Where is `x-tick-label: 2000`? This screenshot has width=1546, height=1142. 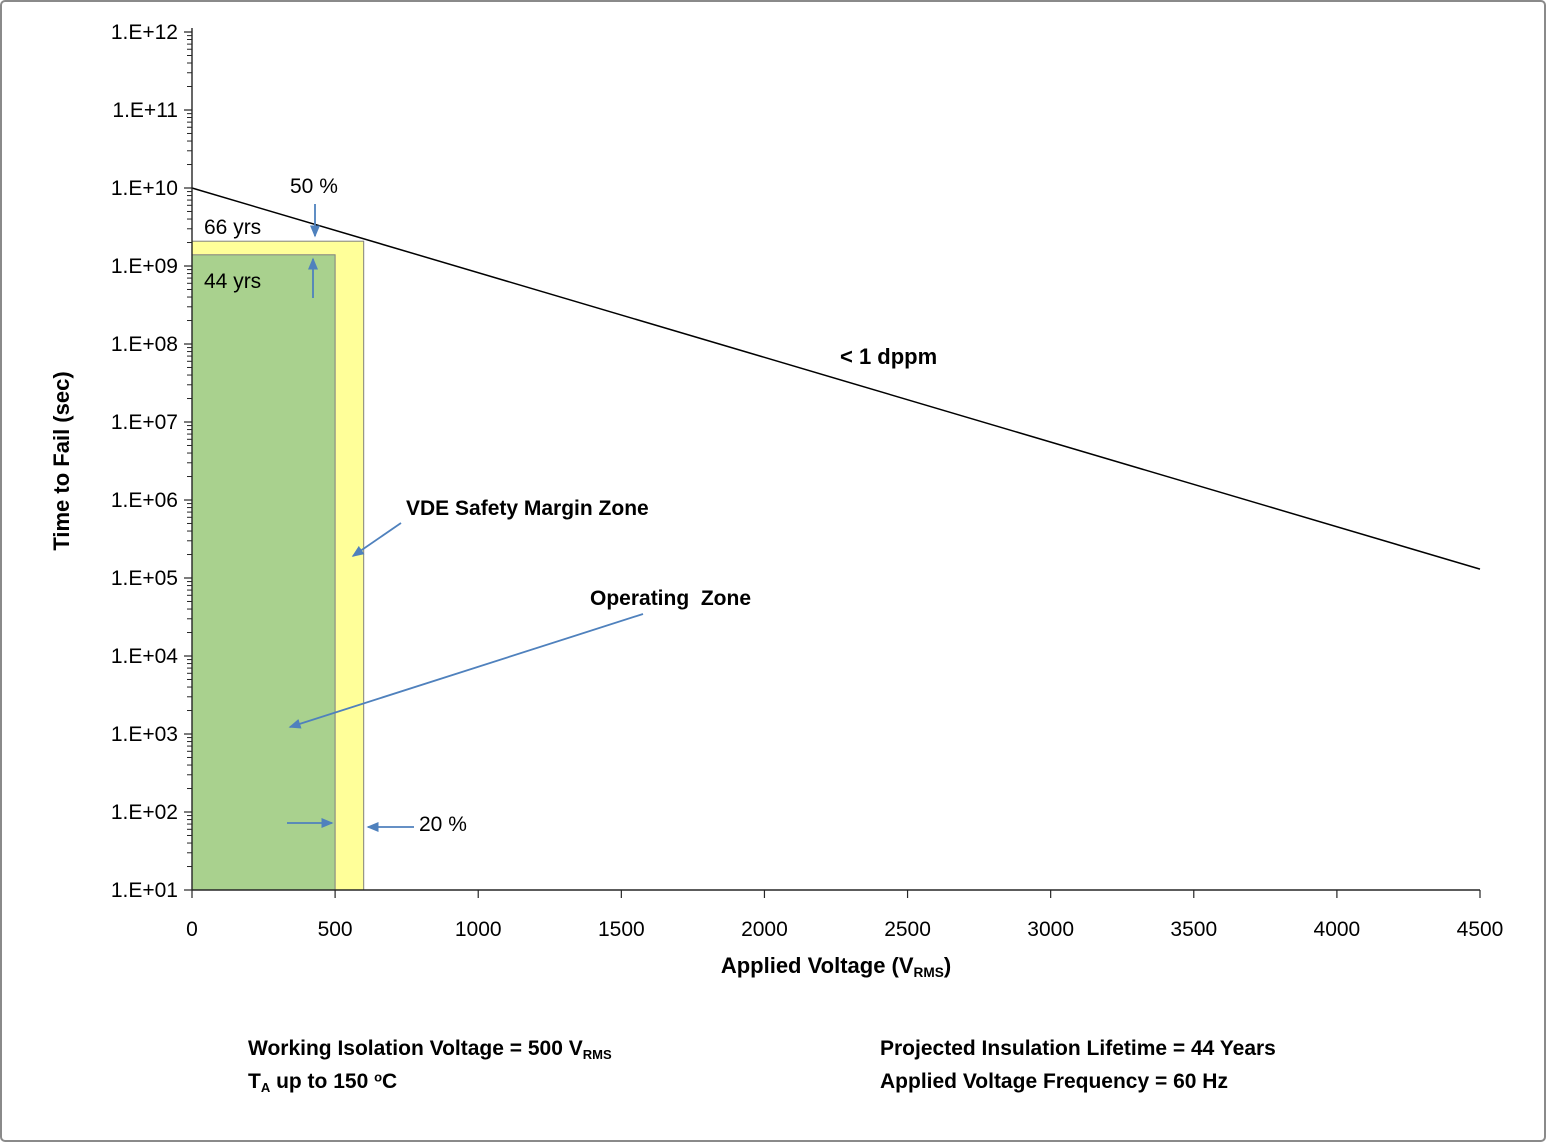 x-tick-label: 2000 is located at coordinates (764, 929).